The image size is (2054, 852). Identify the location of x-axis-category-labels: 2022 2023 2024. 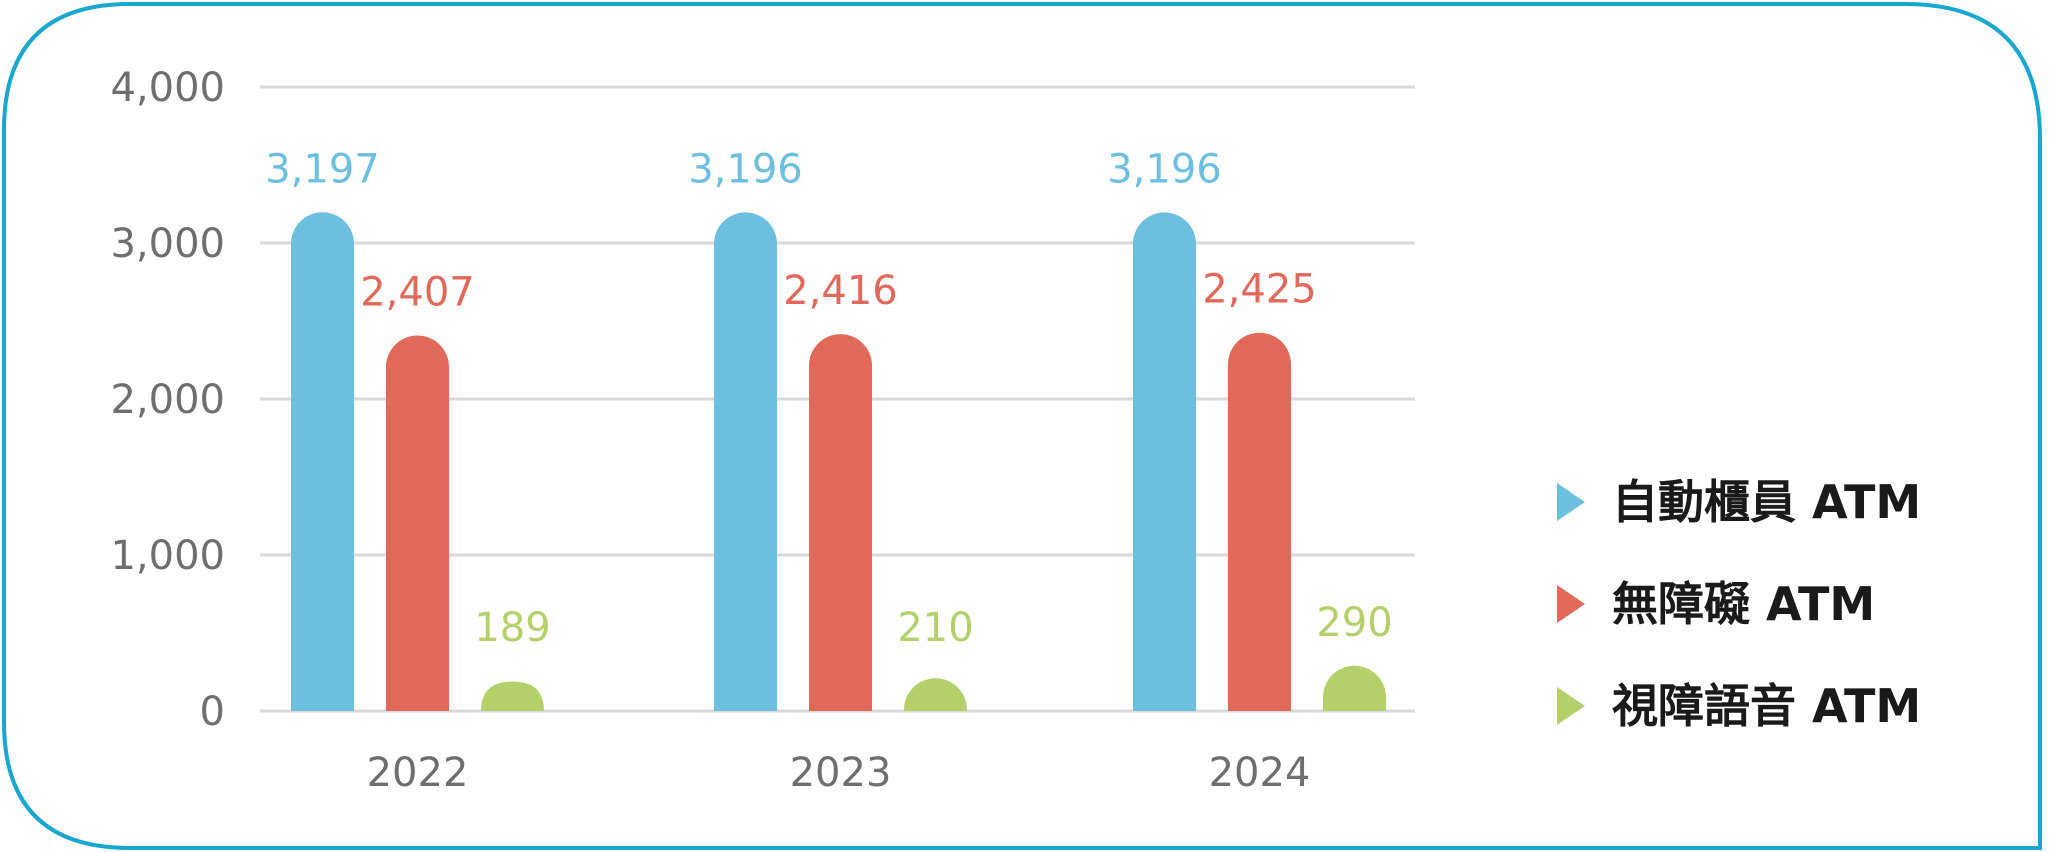
(839, 773).